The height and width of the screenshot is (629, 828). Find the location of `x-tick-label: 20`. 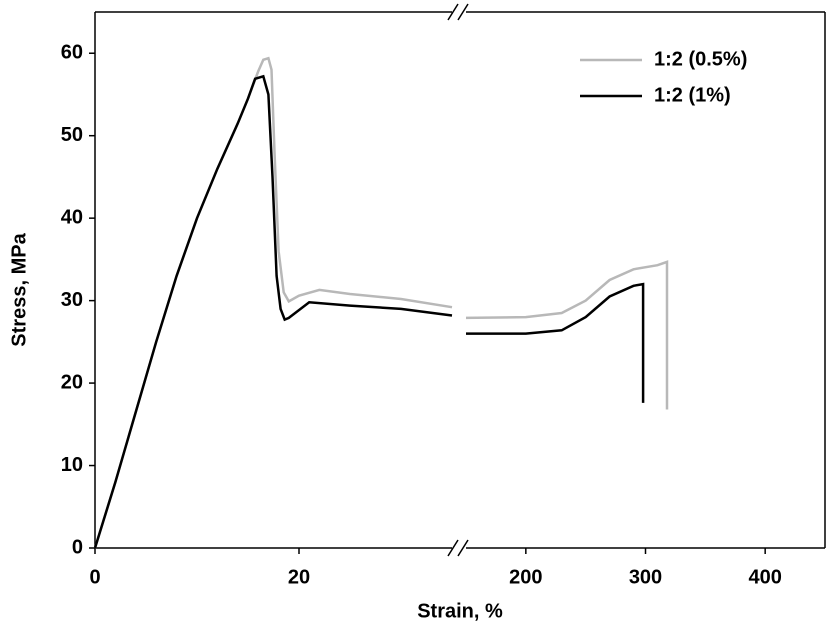

x-tick-label: 20 is located at coordinates (299, 577).